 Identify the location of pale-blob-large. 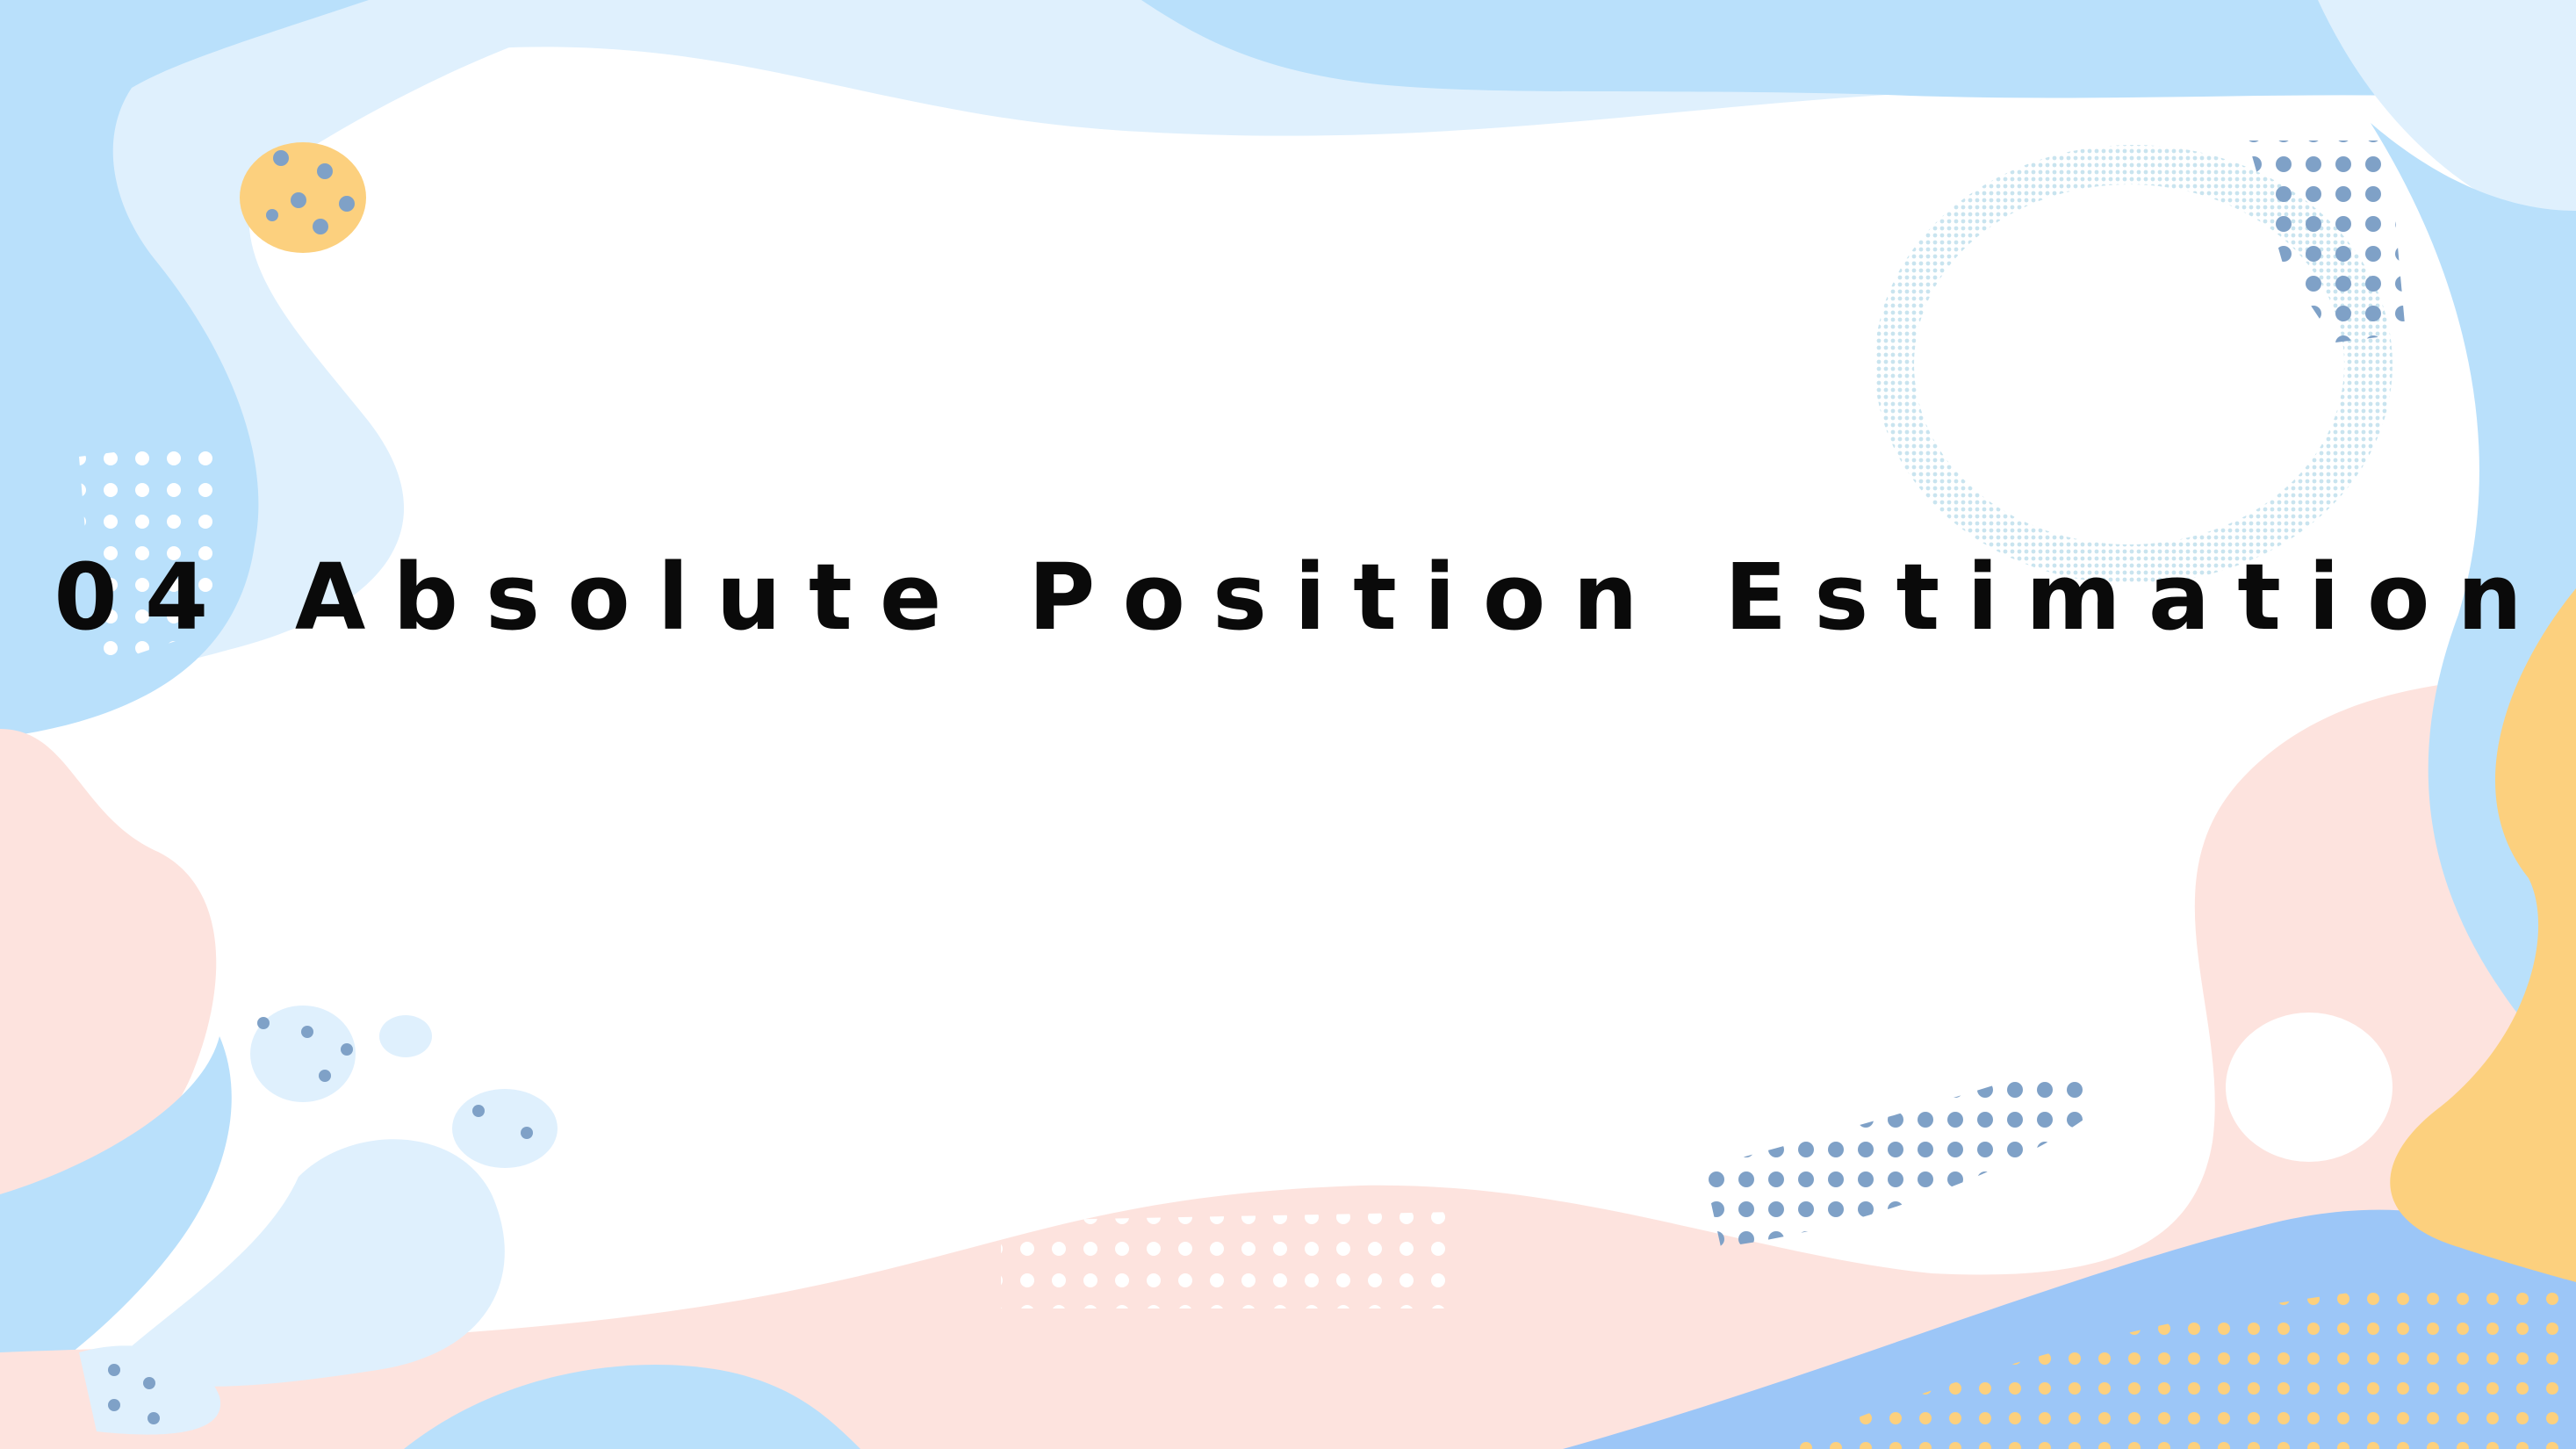
(305, 1263).